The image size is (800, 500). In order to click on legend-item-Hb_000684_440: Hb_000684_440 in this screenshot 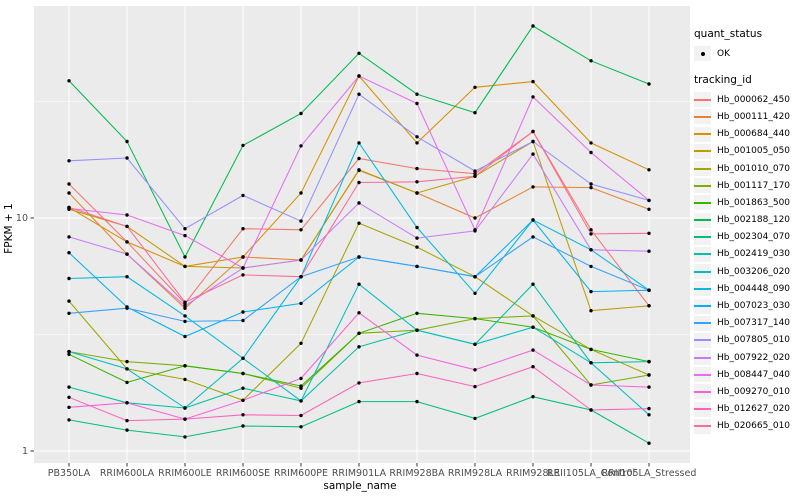, I will do `click(746, 134)`.